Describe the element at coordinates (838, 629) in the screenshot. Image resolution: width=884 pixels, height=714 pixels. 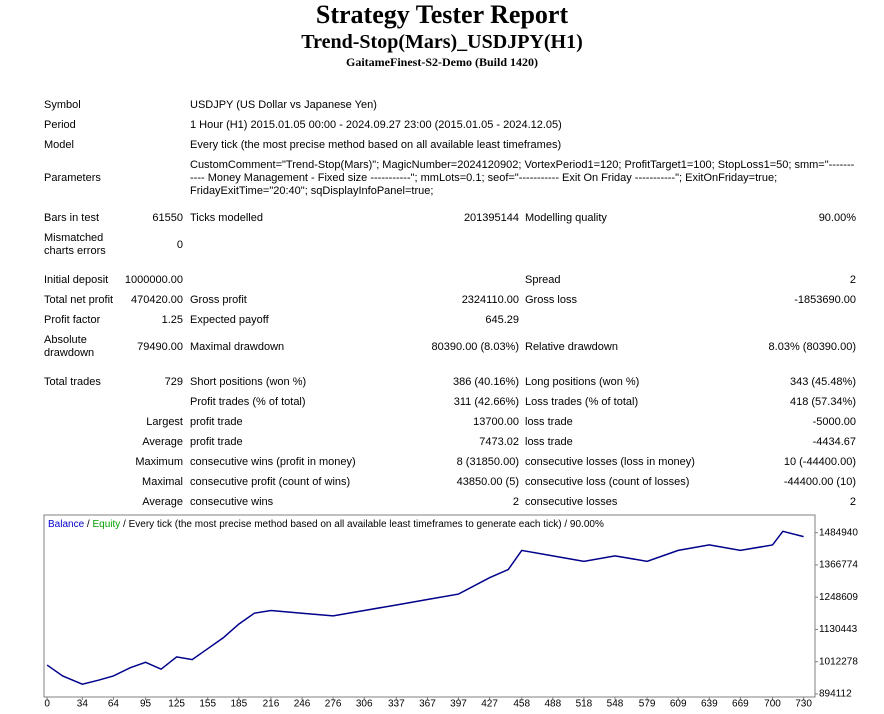
I see `y-tick-label: 1130443` at that location.